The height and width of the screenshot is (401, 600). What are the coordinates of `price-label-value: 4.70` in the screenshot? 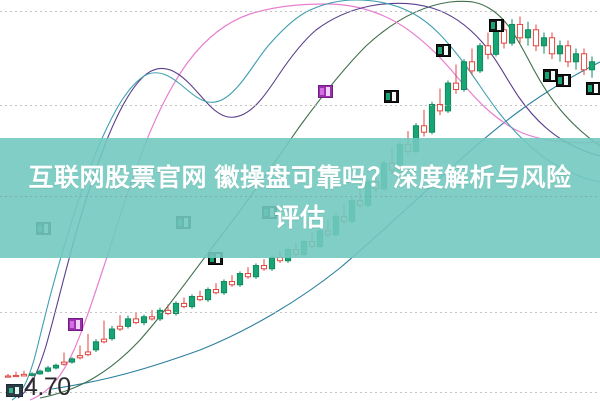 It's located at (47, 387).